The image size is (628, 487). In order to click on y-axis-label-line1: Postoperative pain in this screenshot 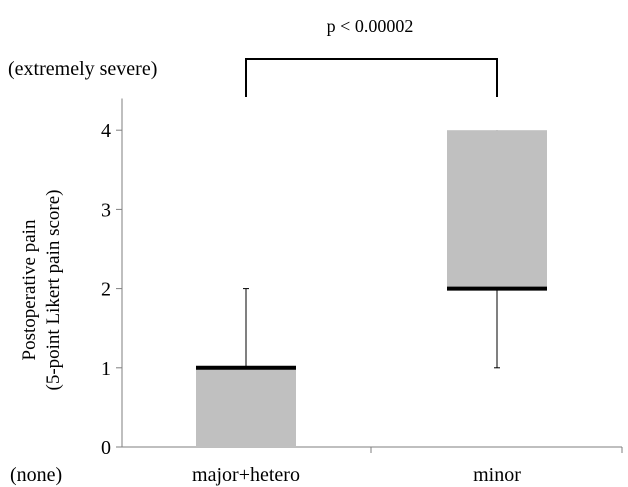, I will do `click(29, 289)`.